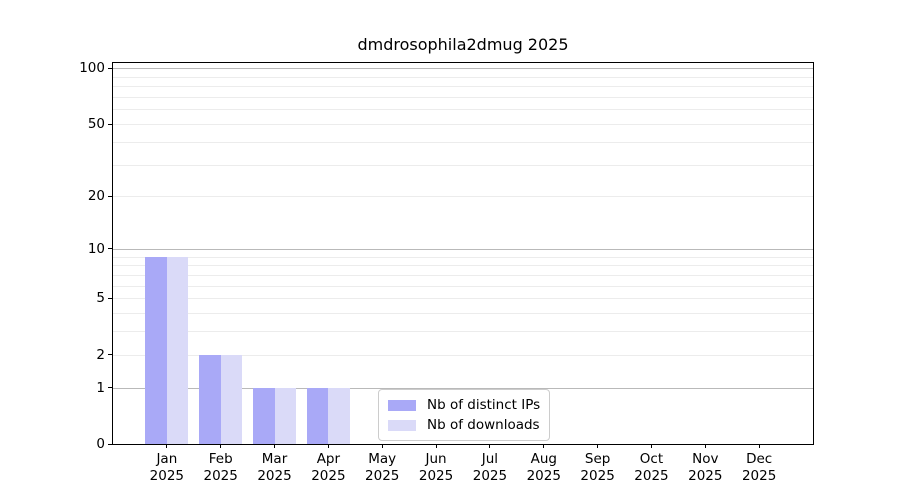 The image size is (900, 500). I want to click on legend-item: Nb of distinct IPs, so click(464, 405).